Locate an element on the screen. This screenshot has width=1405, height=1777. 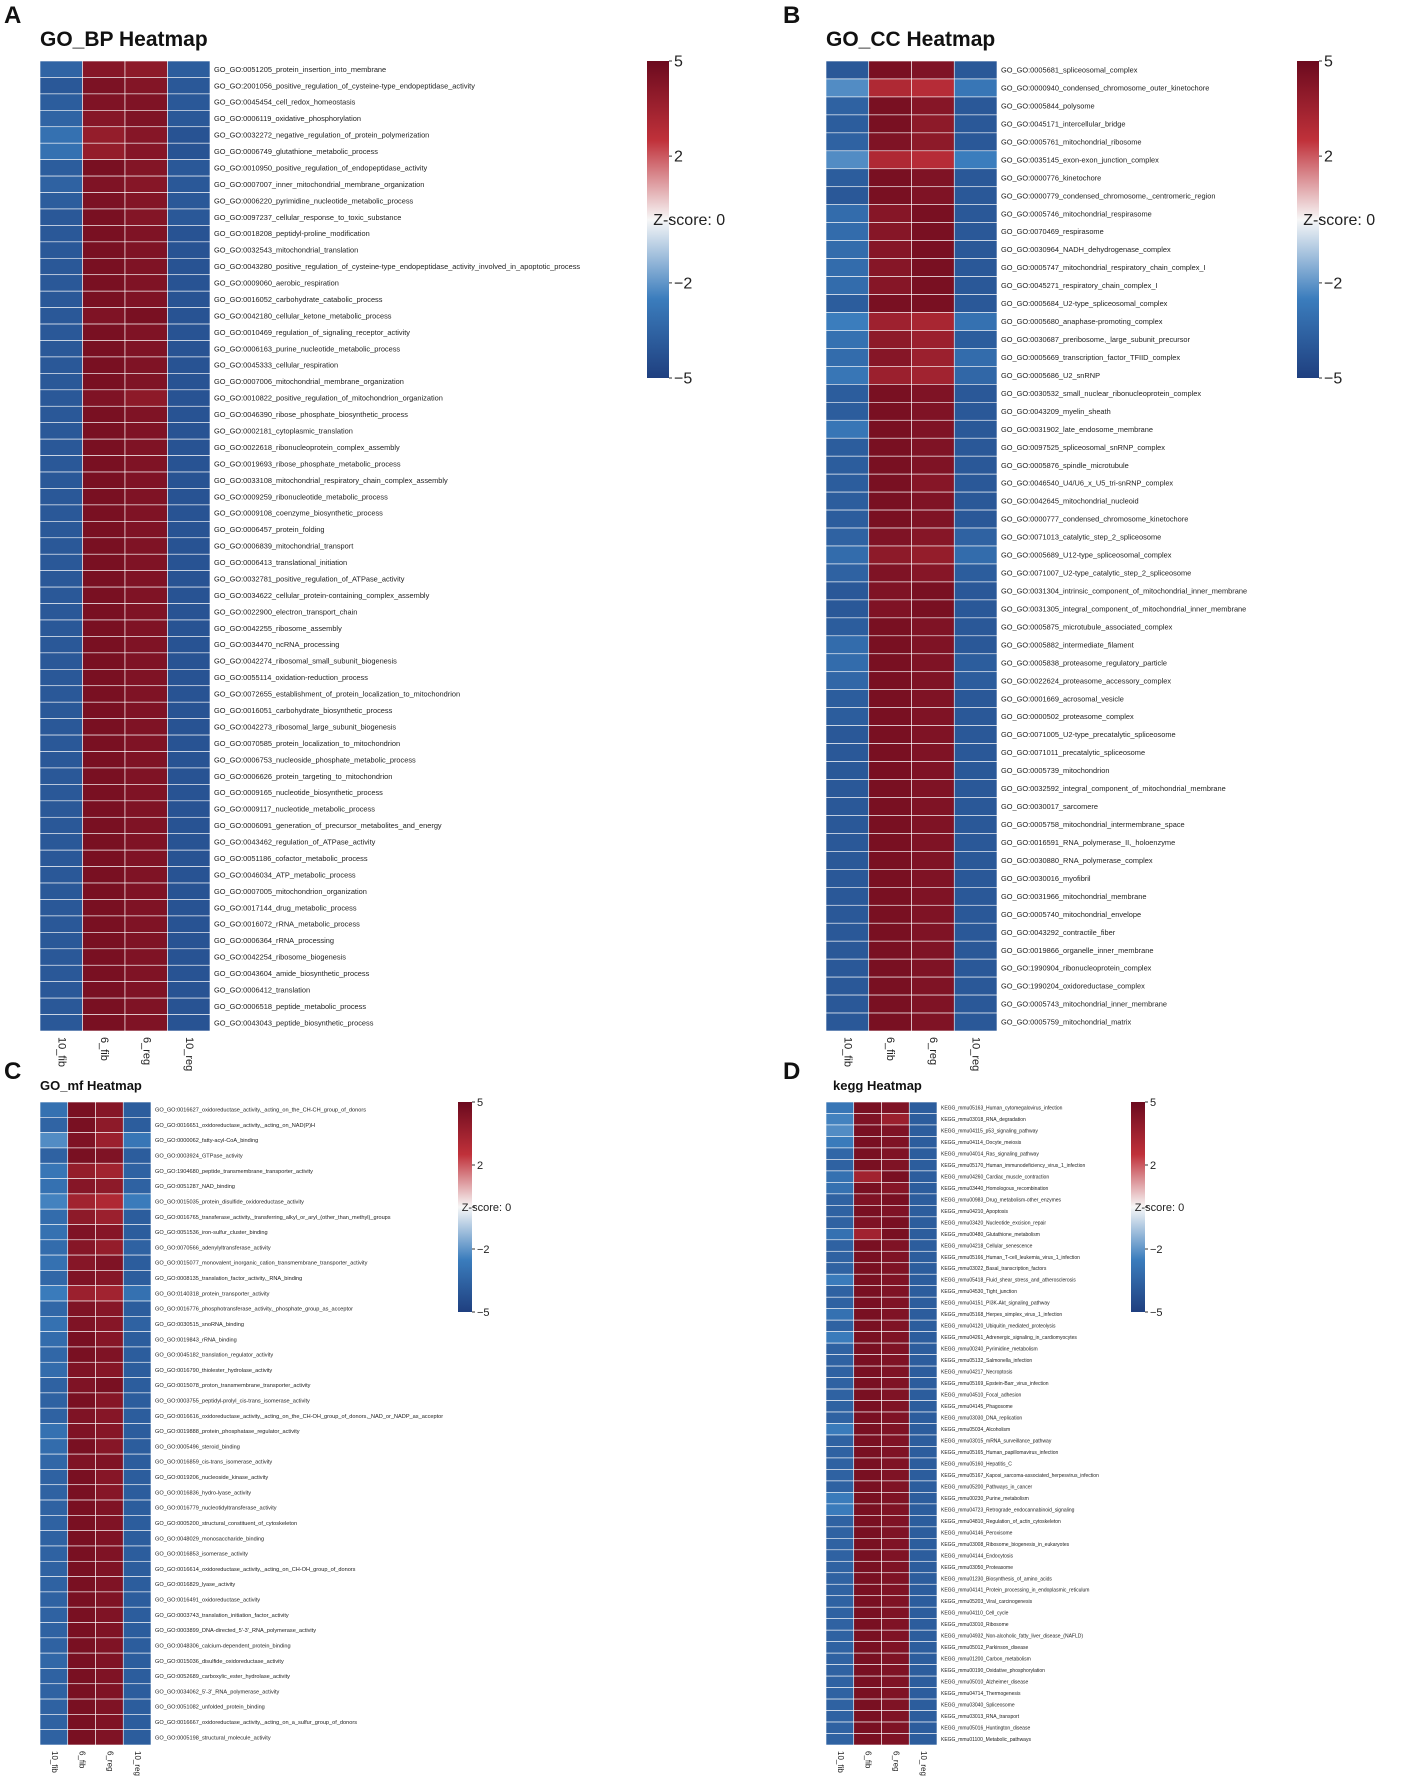
colorbar-tick-label: 5 is located at coordinates (480, 1103).